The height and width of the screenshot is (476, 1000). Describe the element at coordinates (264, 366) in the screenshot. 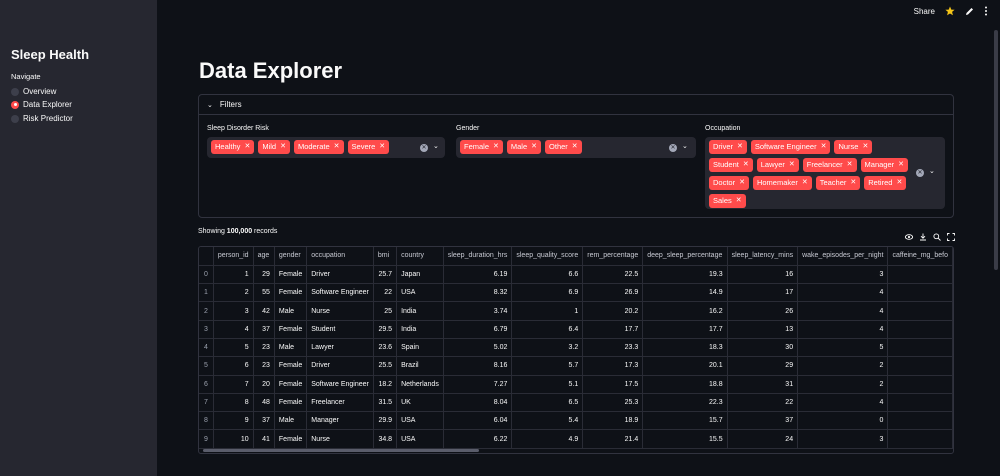

I see `table-cell: 23` at that location.